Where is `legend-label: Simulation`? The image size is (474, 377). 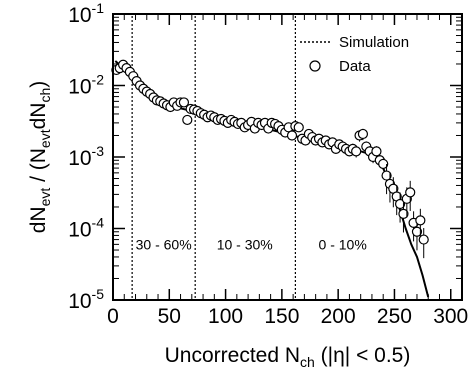
legend-label: Simulation is located at coordinates (374, 42).